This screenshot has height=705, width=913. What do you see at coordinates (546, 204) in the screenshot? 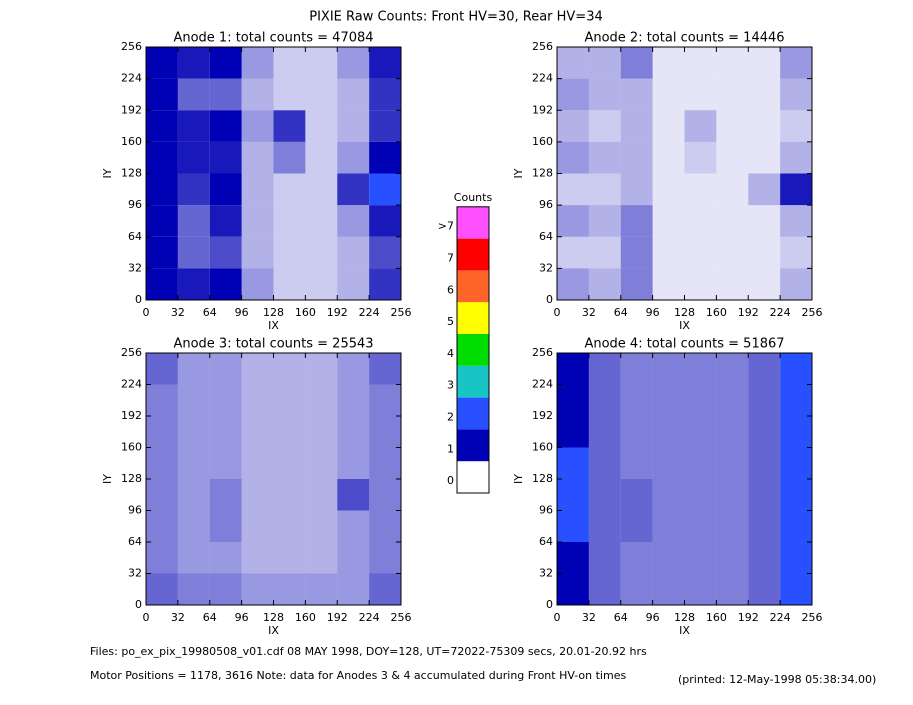
I see `y-tick-label: 96` at bounding box center [546, 204].